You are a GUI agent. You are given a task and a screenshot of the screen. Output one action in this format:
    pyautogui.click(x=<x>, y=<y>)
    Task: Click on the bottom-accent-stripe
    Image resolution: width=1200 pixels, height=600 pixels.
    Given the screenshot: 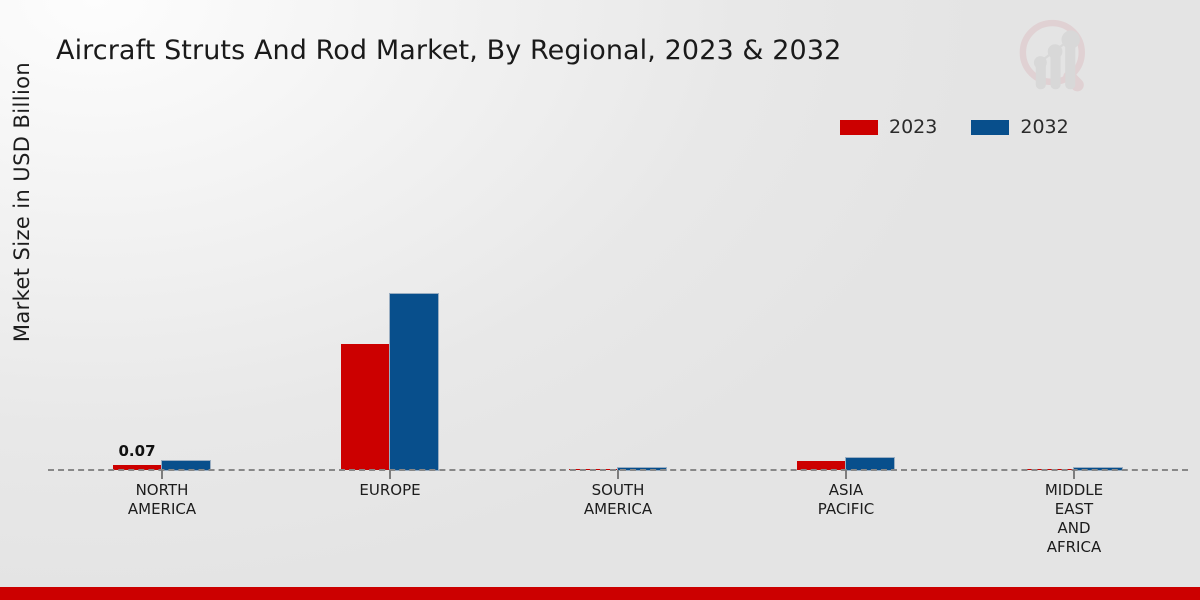 What is the action you would take?
    pyautogui.click(x=600, y=593)
    